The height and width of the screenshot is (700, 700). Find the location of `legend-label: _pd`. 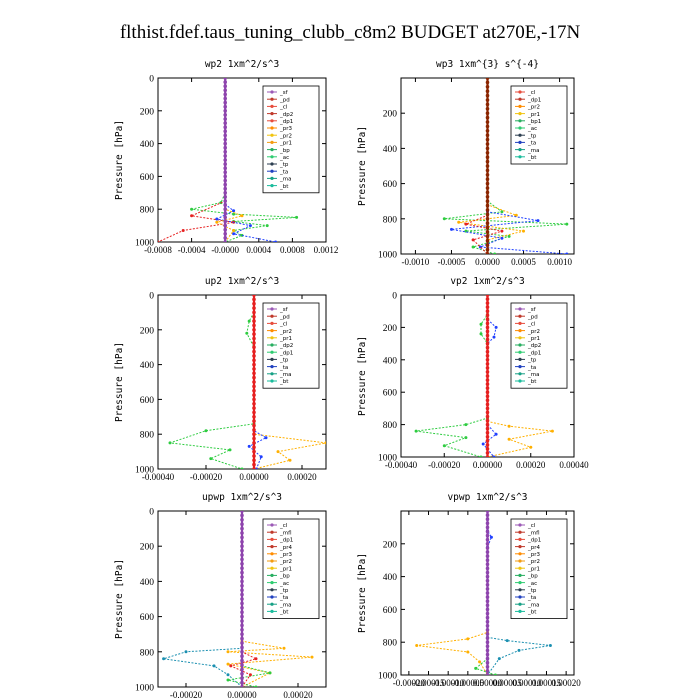

legend-label: _pd is located at coordinates (532, 317).